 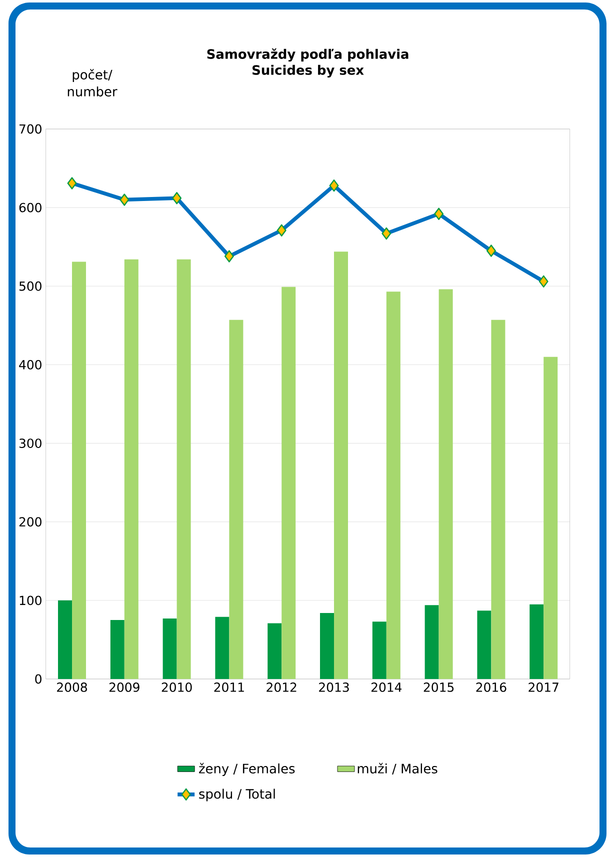 What do you see at coordinates (281, 687) in the screenshot?
I see `x-tick-label: 2012` at bounding box center [281, 687].